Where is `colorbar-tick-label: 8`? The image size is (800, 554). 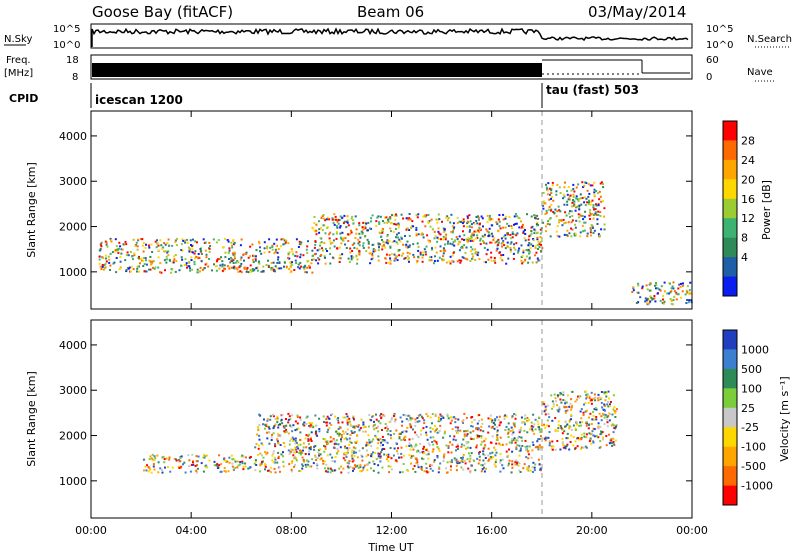 colorbar-tick-label: 8 is located at coordinates (744, 238).